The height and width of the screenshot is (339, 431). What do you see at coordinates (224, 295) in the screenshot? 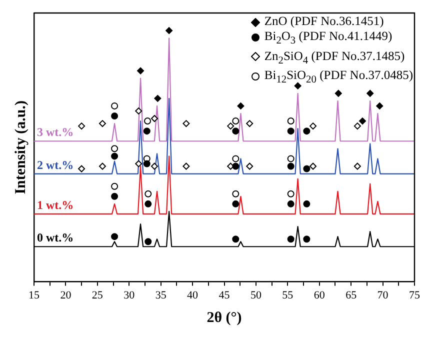
I see `x-tick-label: 45` at bounding box center [224, 295].